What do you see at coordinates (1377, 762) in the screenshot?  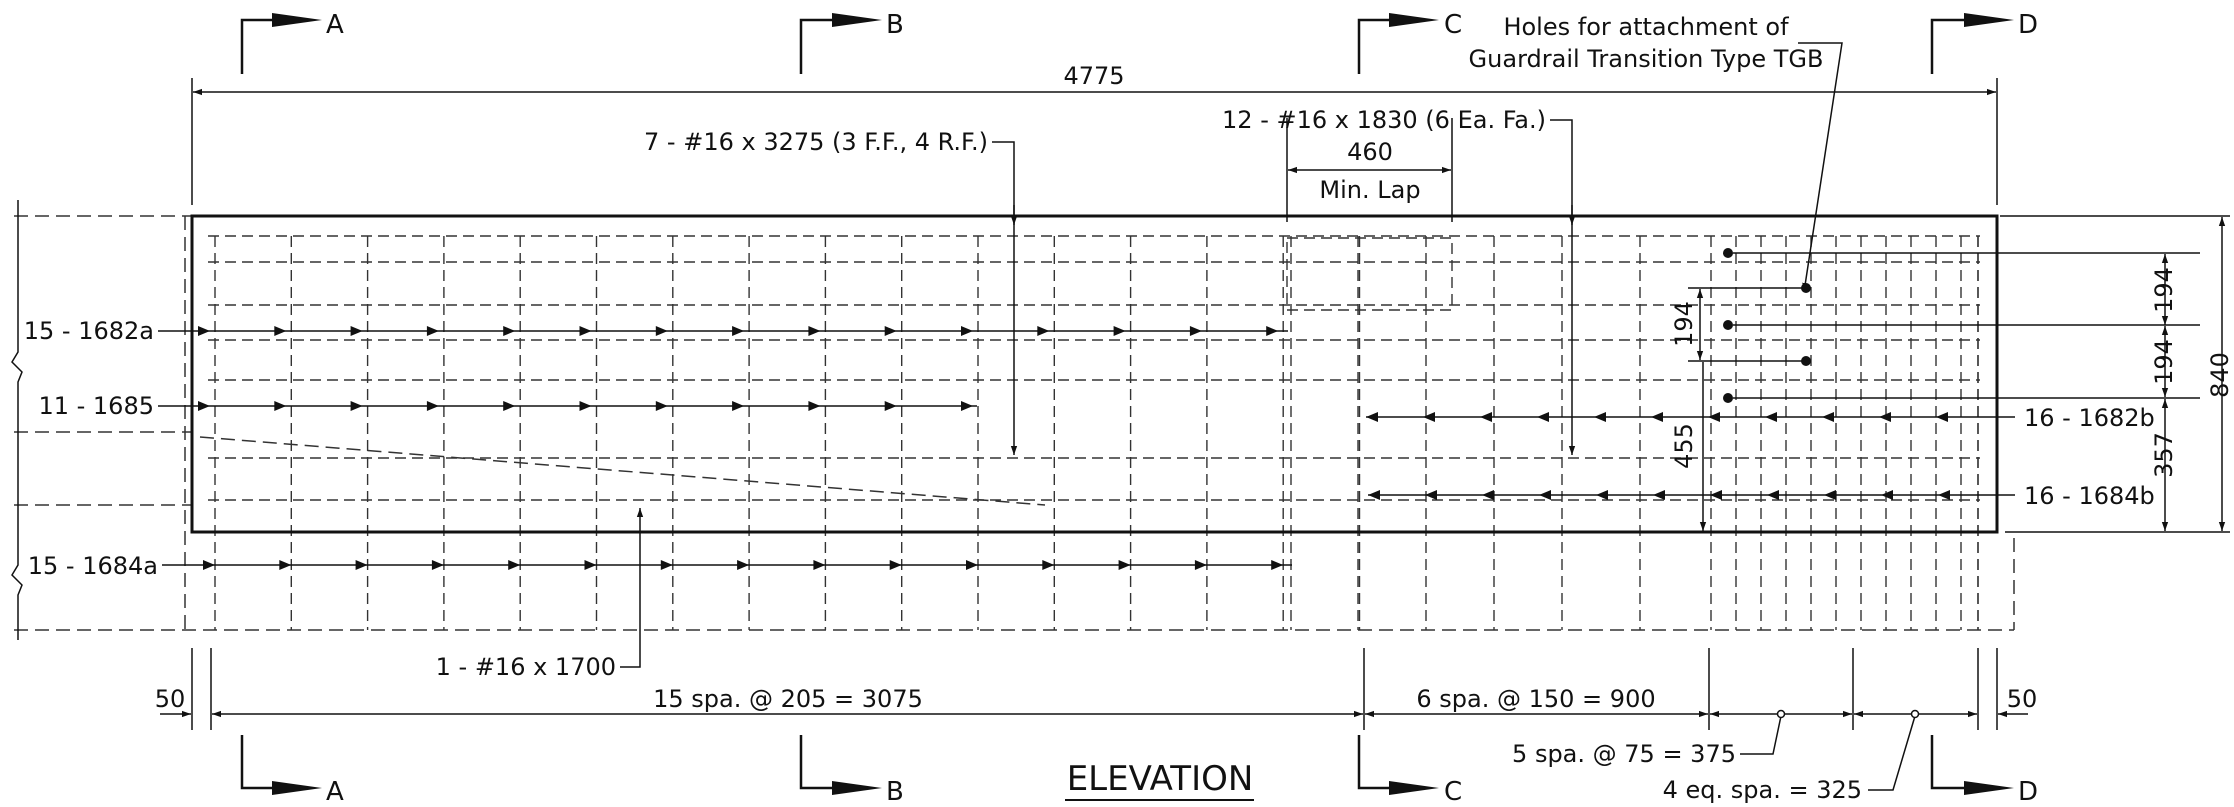 I see `section-marker-c-bottom` at bounding box center [1377, 762].